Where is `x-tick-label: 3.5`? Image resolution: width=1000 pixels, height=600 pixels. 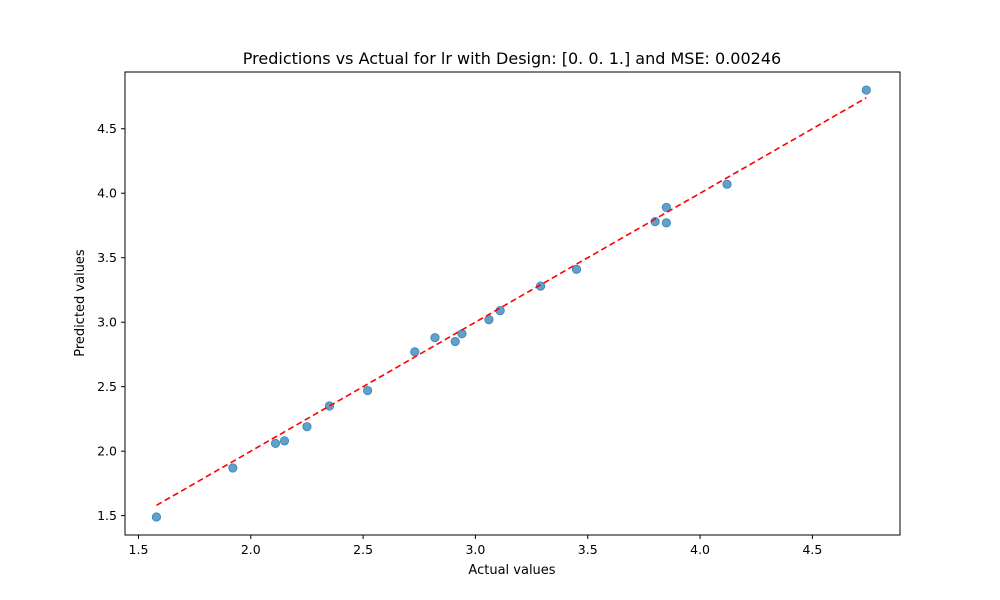 x-tick-label: 3.5 is located at coordinates (588, 549).